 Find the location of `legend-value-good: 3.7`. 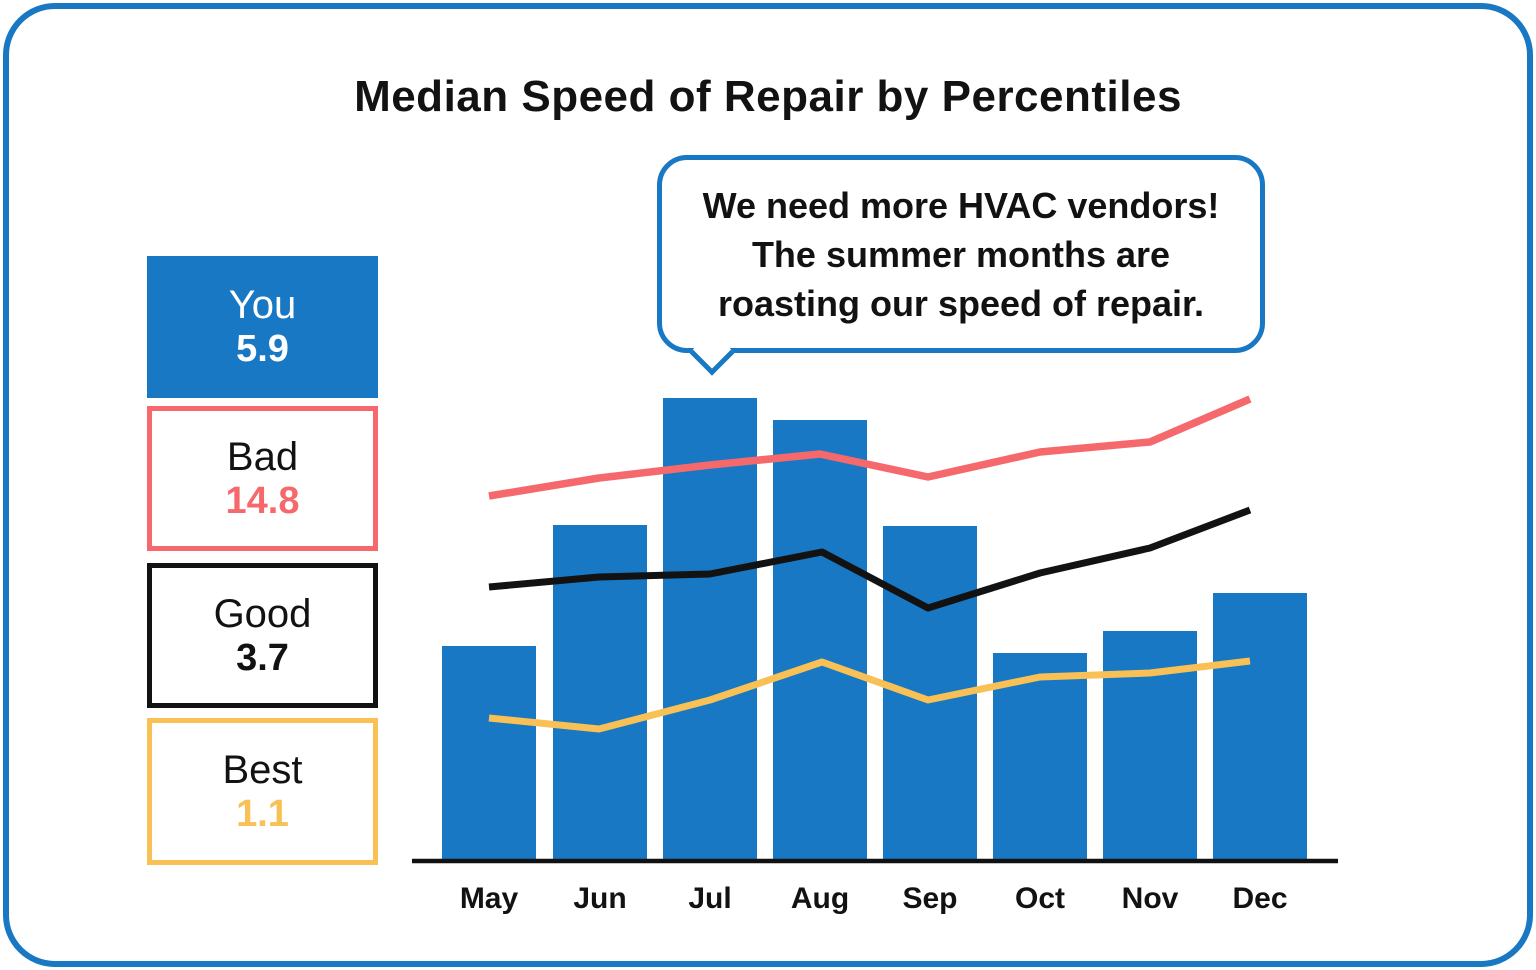

legend-value-good: 3.7 is located at coordinates (262, 657).